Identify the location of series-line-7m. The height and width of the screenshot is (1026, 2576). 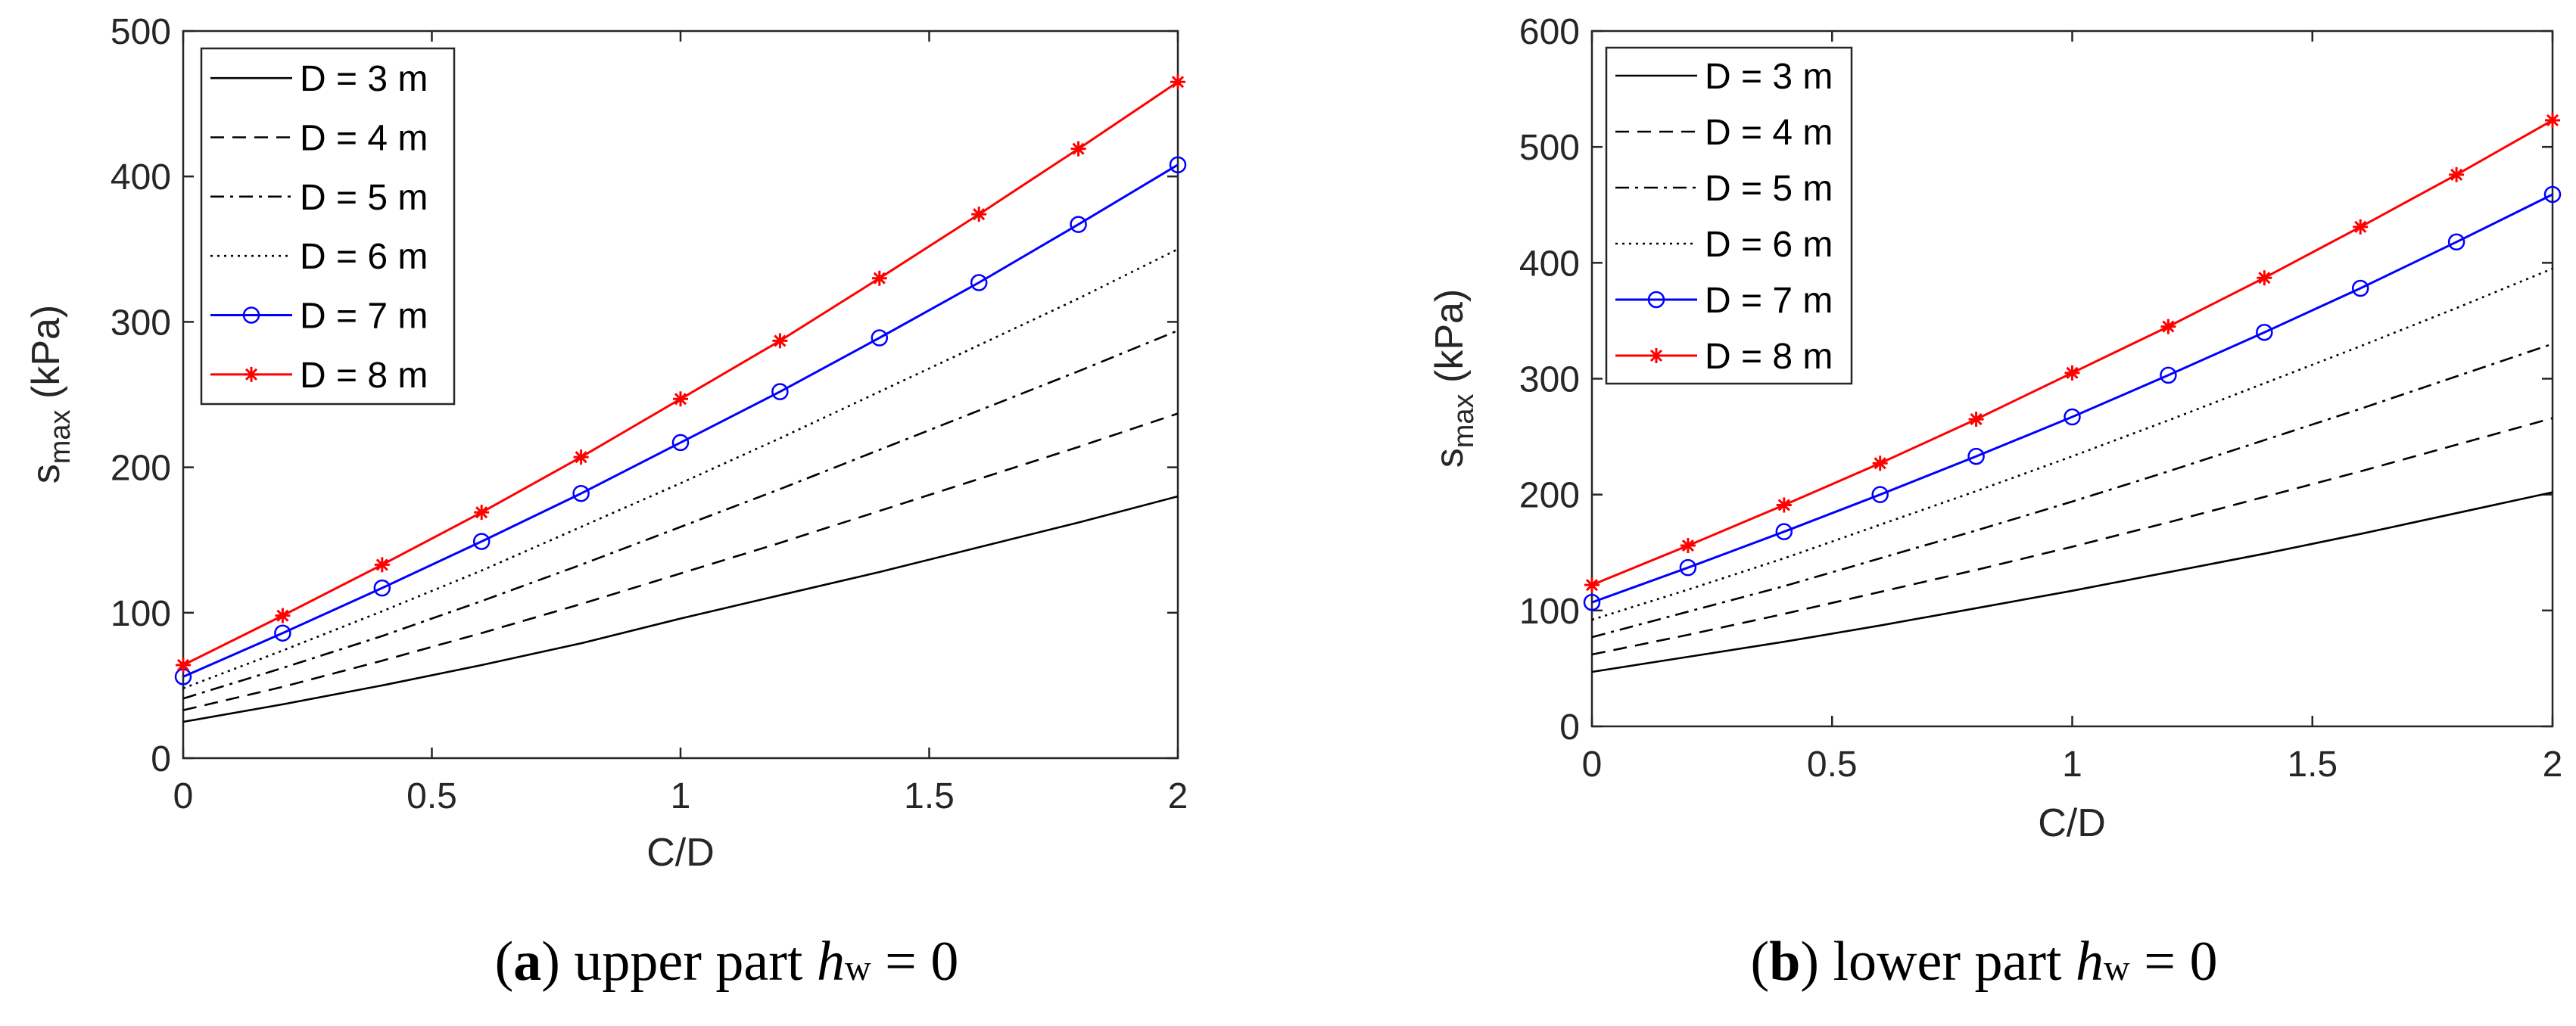
(2072, 398).